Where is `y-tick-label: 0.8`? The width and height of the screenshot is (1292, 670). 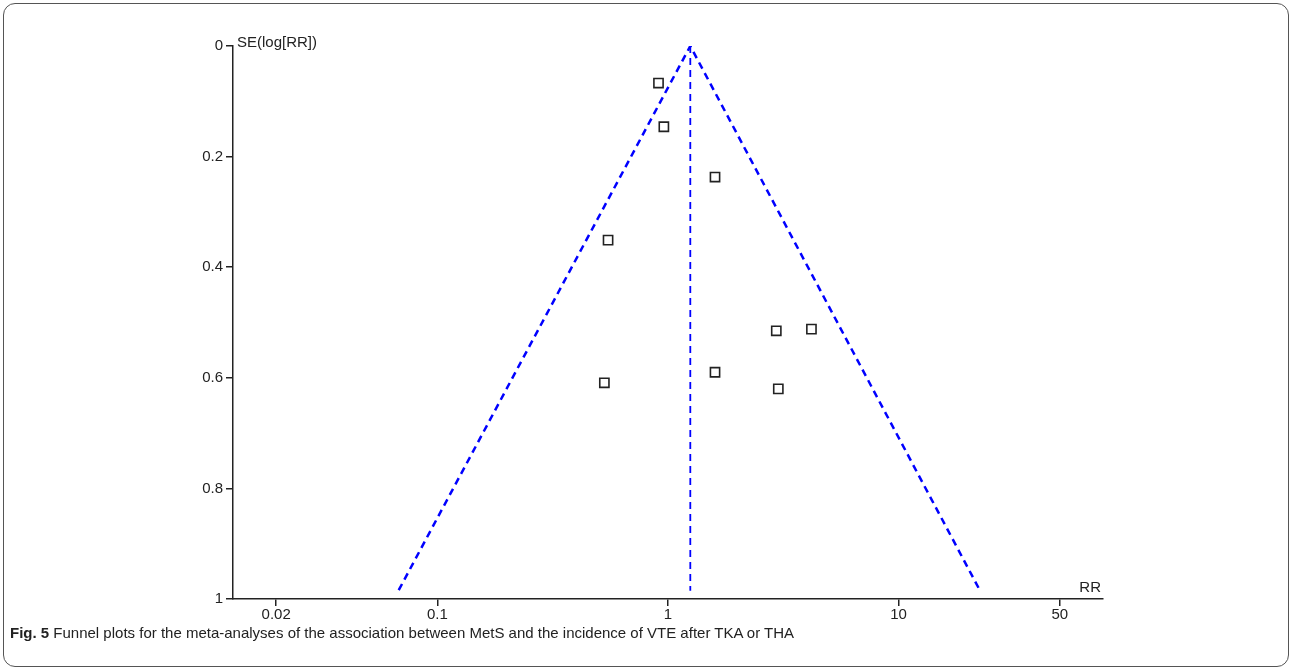
y-tick-label: 0.8 is located at coordinates (212, 487).